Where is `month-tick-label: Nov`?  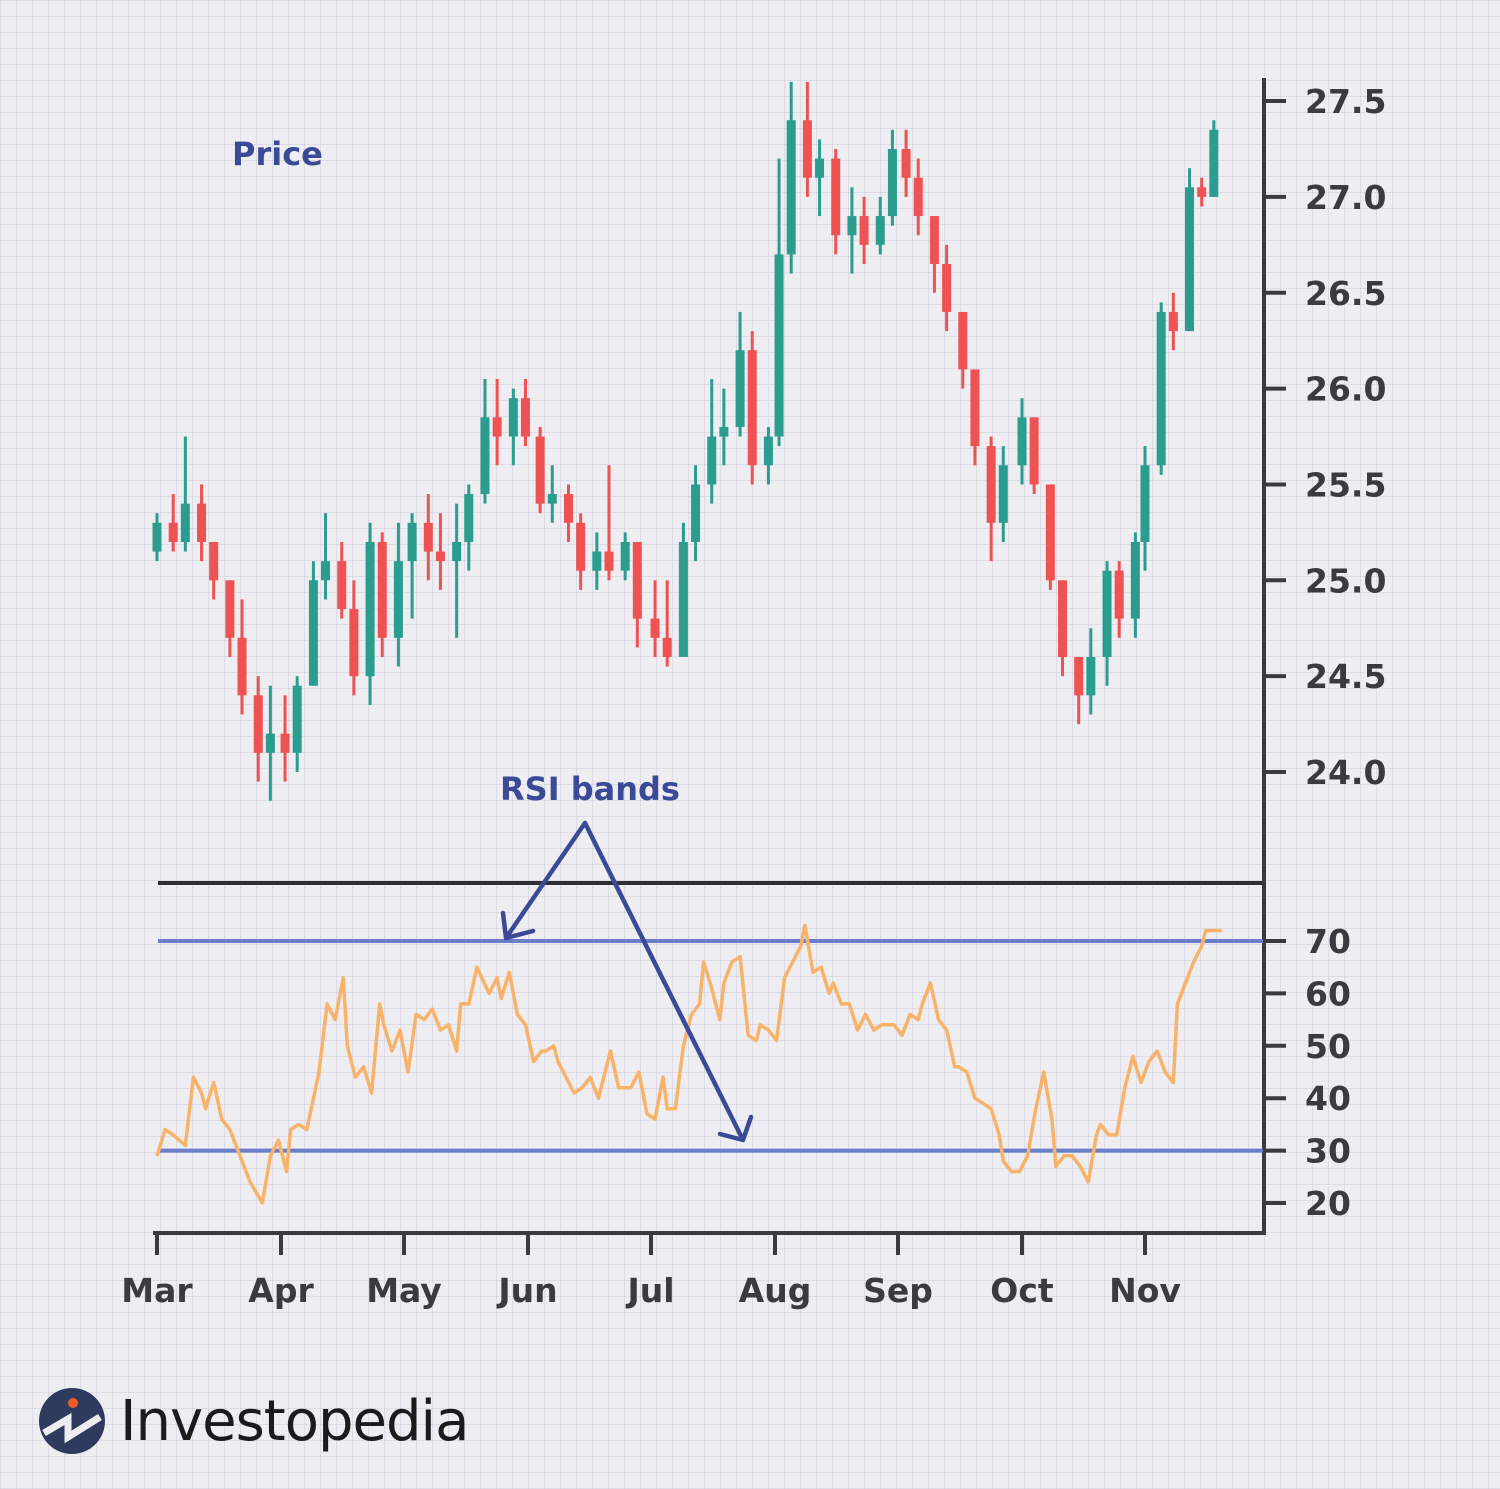 month-tick-label: Nov is located at coordinates (1145, 1290).